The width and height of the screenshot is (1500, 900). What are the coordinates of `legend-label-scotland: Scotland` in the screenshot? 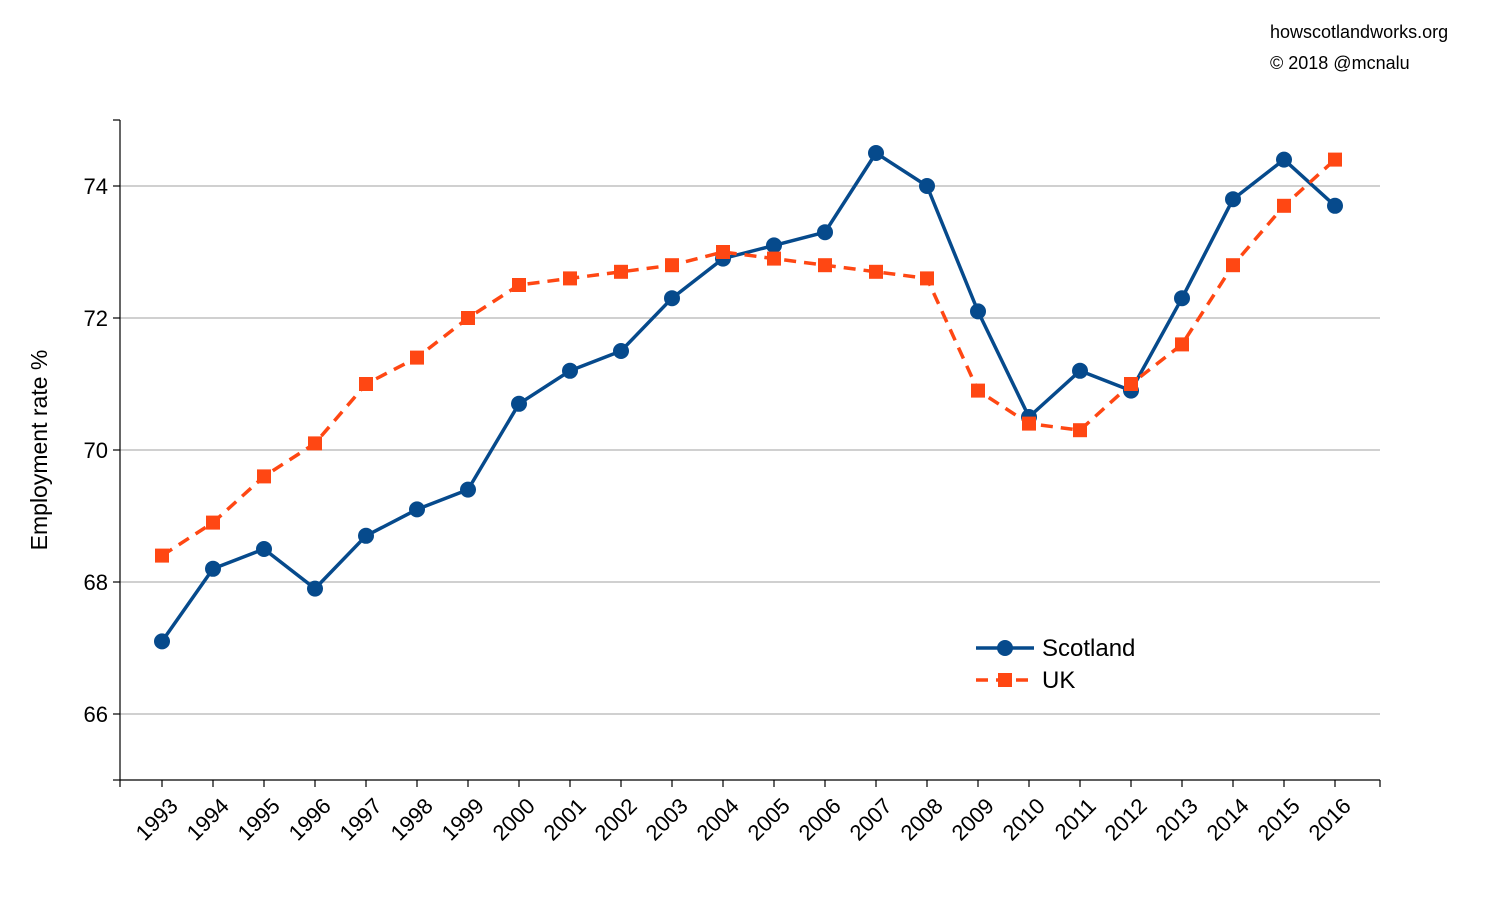 It's located at (1088, 648).